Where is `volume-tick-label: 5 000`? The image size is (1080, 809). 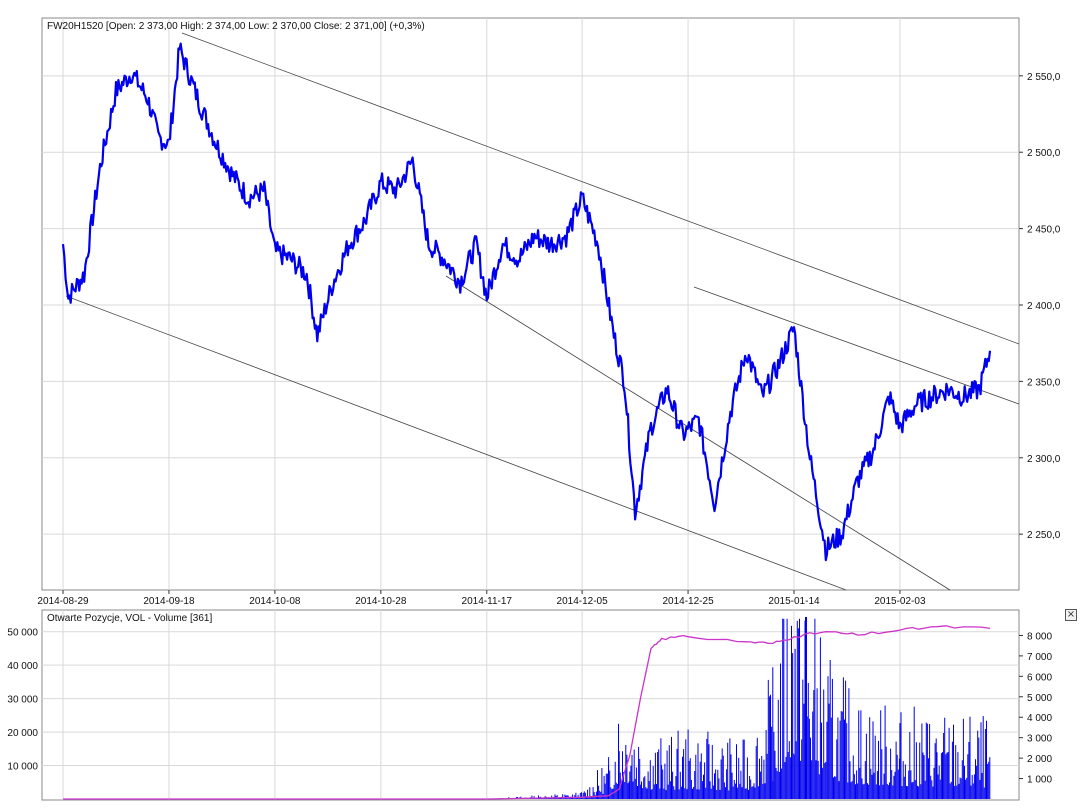
volume-tick-label: 5 000 is located at coordinates (1039, 698).